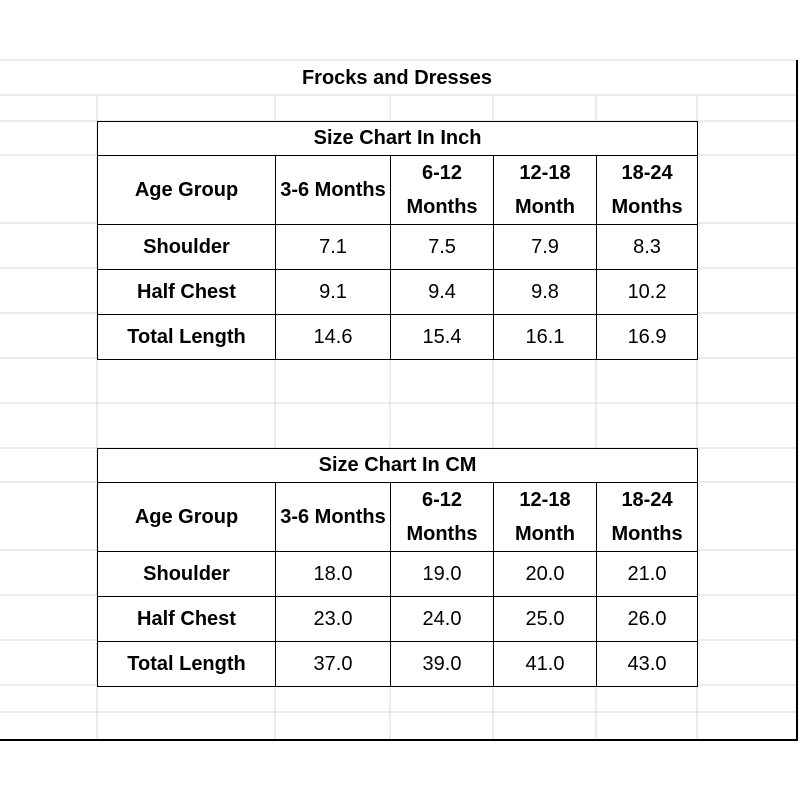 The height and width of the screenshot is (800, 800). I want to click on cell: 16.1, so click(545, 337).